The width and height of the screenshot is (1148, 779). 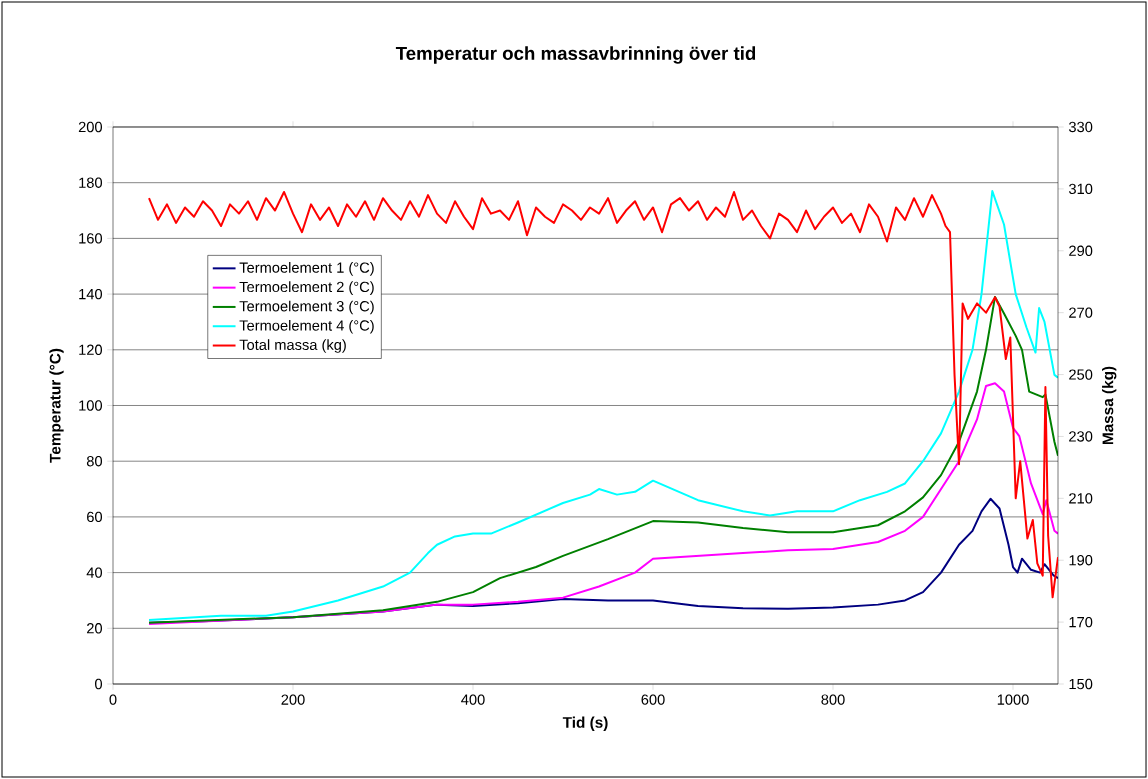 I want to click on y-tick-label: 160, so click(x=91, y=238).